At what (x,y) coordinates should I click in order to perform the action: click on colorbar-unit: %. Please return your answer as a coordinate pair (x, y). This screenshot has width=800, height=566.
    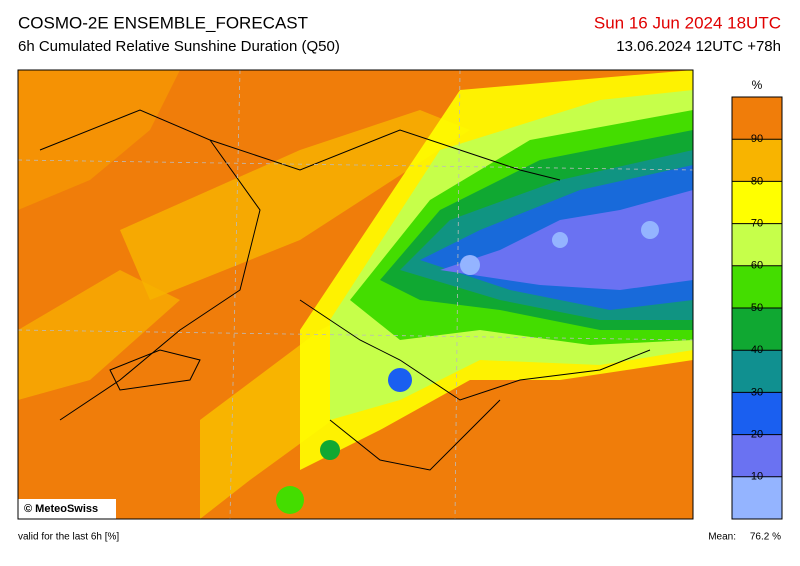
    Looking at the image, I should click on (757, 85).